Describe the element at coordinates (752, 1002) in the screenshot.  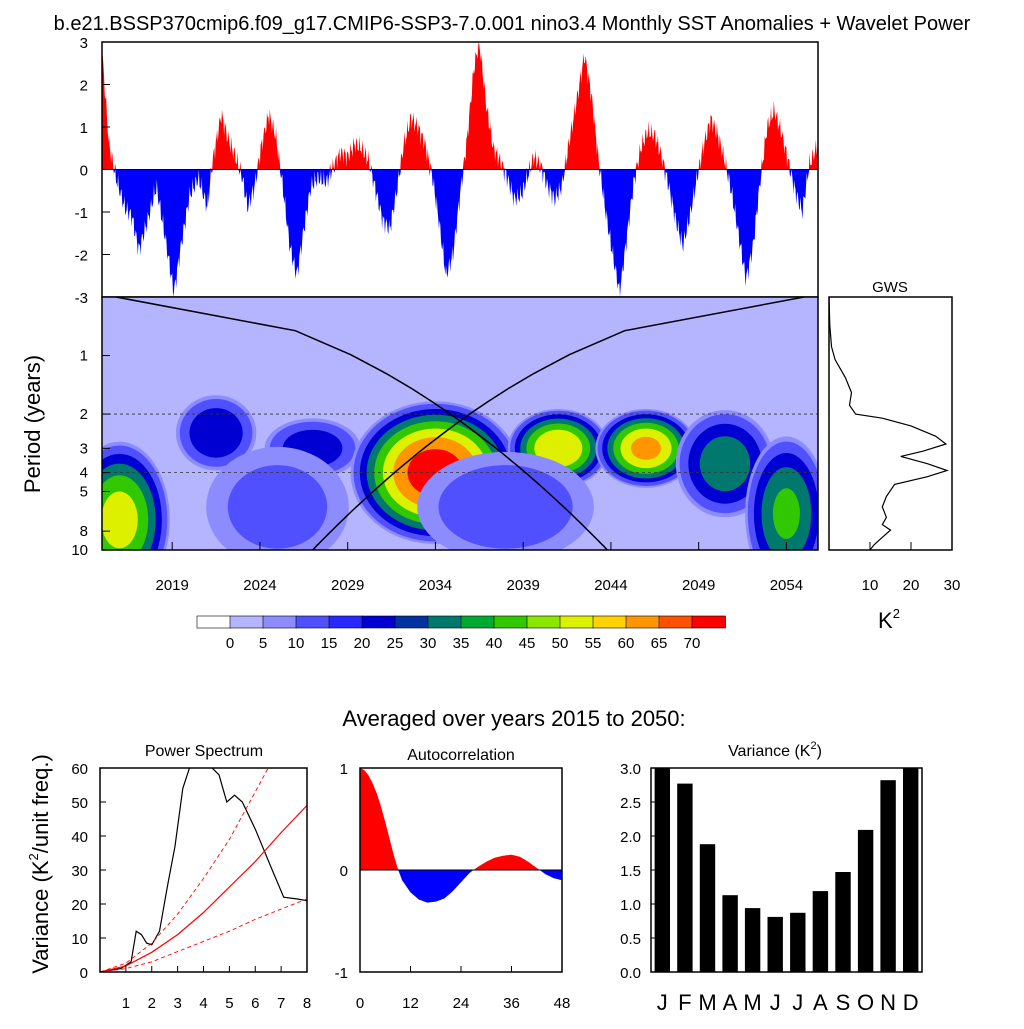
I see `variance-month-label: M` at that location.